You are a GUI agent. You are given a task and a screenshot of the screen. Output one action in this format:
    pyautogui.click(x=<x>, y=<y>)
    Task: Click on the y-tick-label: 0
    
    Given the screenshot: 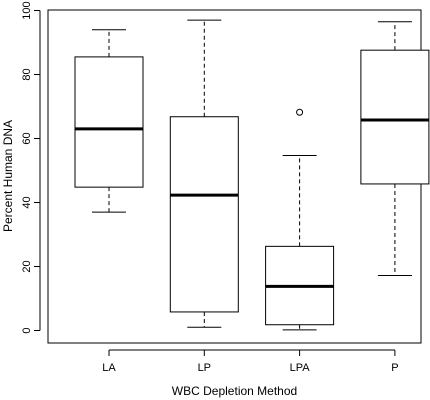 What is the action you would take?
    pyautogui.click(x=27, y=330)
    